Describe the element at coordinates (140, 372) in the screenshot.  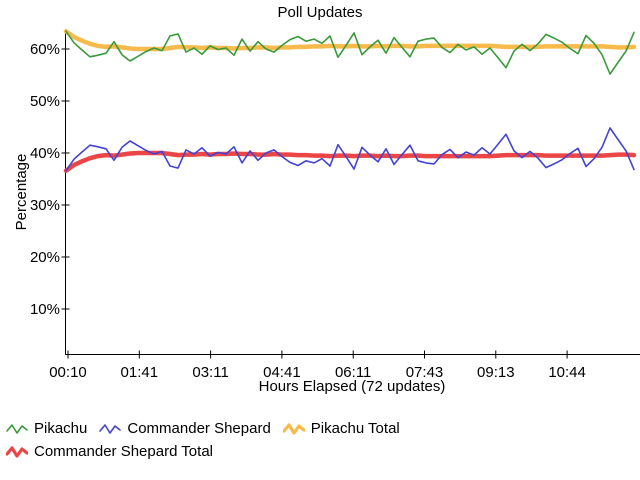
I see `x-tick-label: 01:41` at that location.